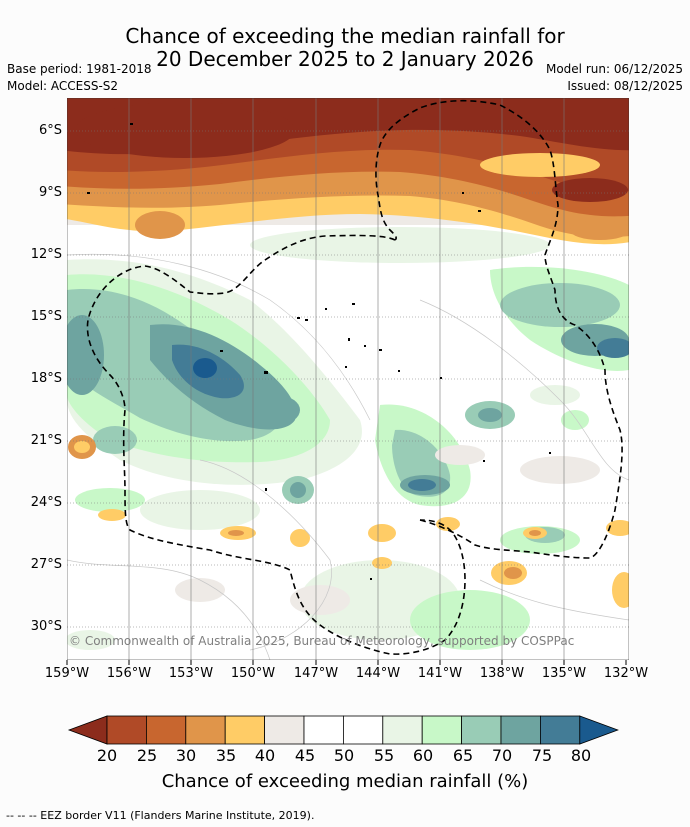  I want to click on colorbar-tick: 55, so click(384, 755).